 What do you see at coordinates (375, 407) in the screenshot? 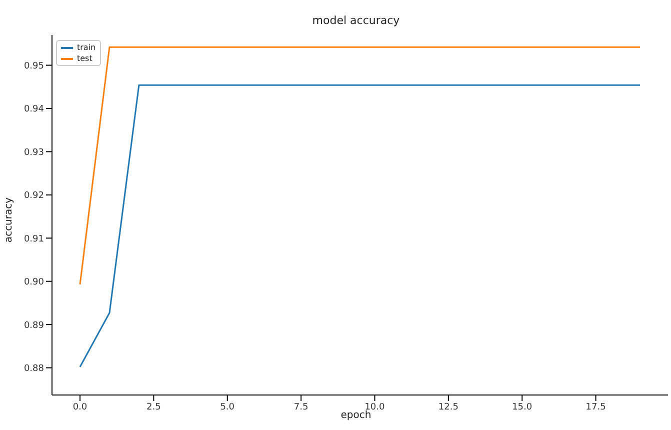
I see `x-tick-label: 10.0` at bounding box center [375, 407].